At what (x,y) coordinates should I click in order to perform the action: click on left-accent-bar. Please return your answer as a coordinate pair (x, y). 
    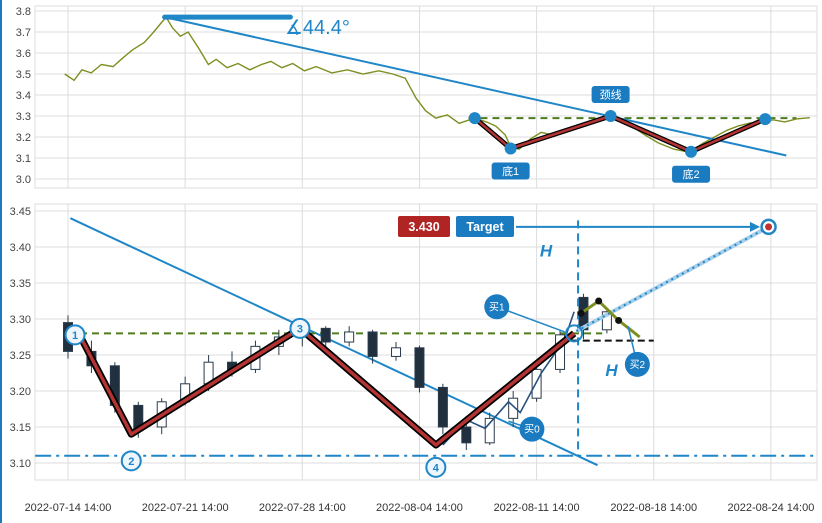
    Looking at the image, I should click on (1, 261).